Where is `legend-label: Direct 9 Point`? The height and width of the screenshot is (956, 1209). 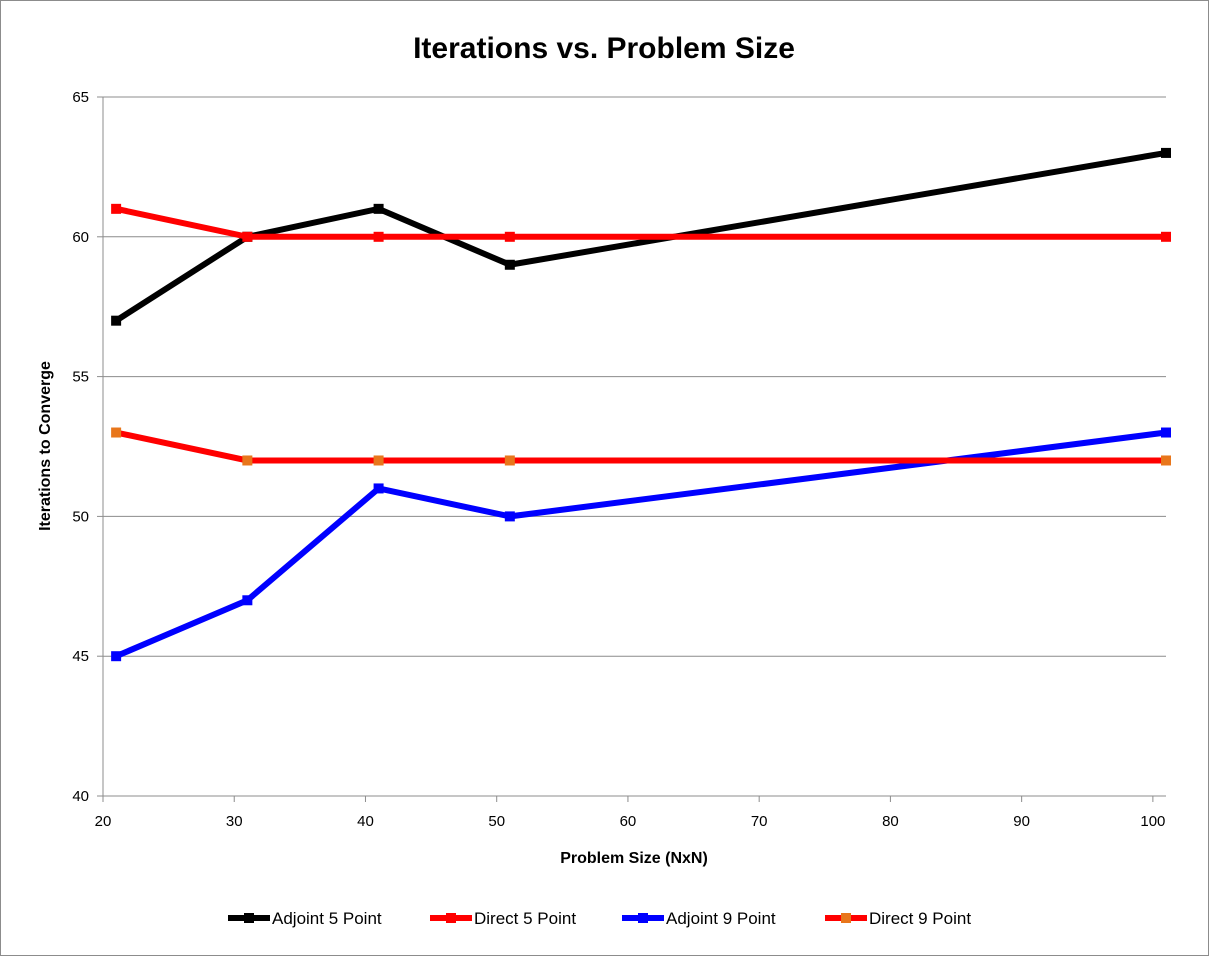
legend-label: Direct 9 Point is located at coordinates (920, 918).